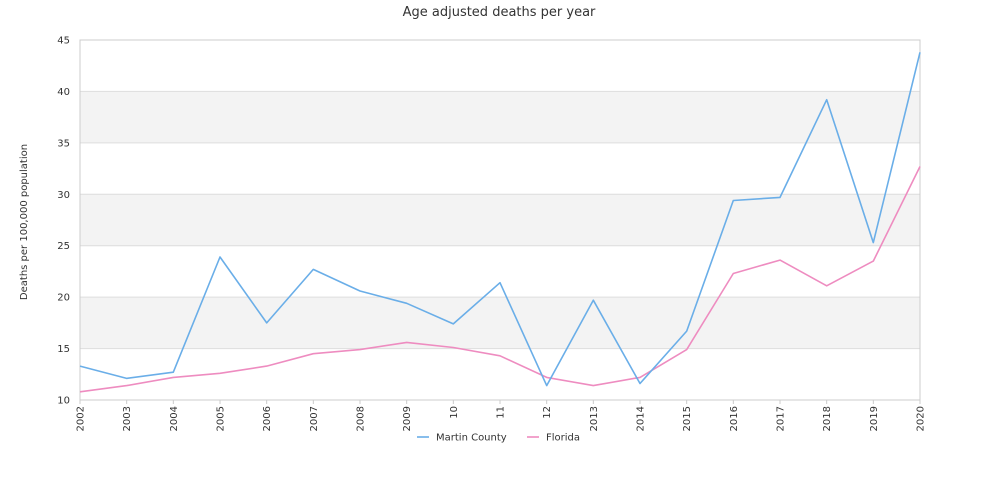  I want to click on legend-label: Florida, so click(563, 438).